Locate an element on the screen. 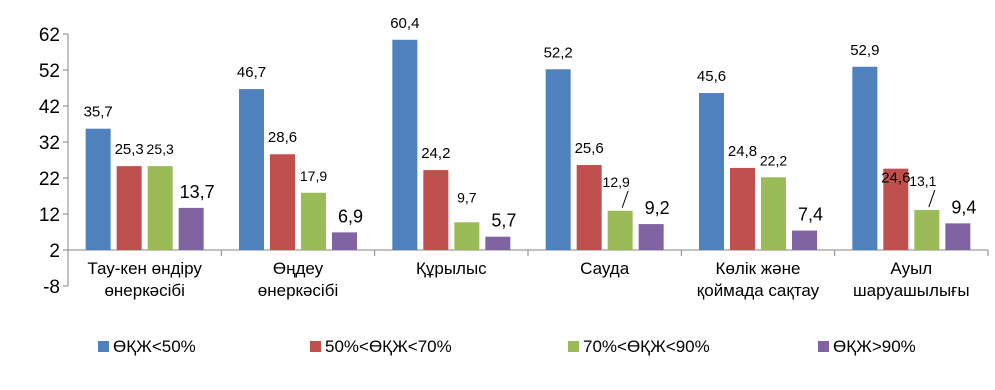 The height and width of the screenshot is (390, 995). y-tick-label: 22 is located at coordinates (49, 179).